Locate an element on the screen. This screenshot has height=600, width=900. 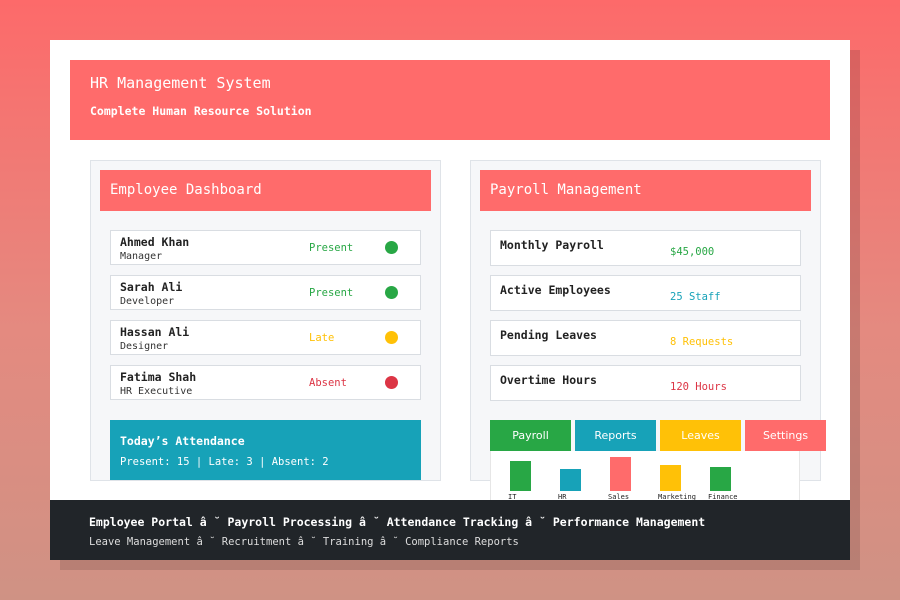
employee-name: Hassan Ali is located at coordinates (155, 332).